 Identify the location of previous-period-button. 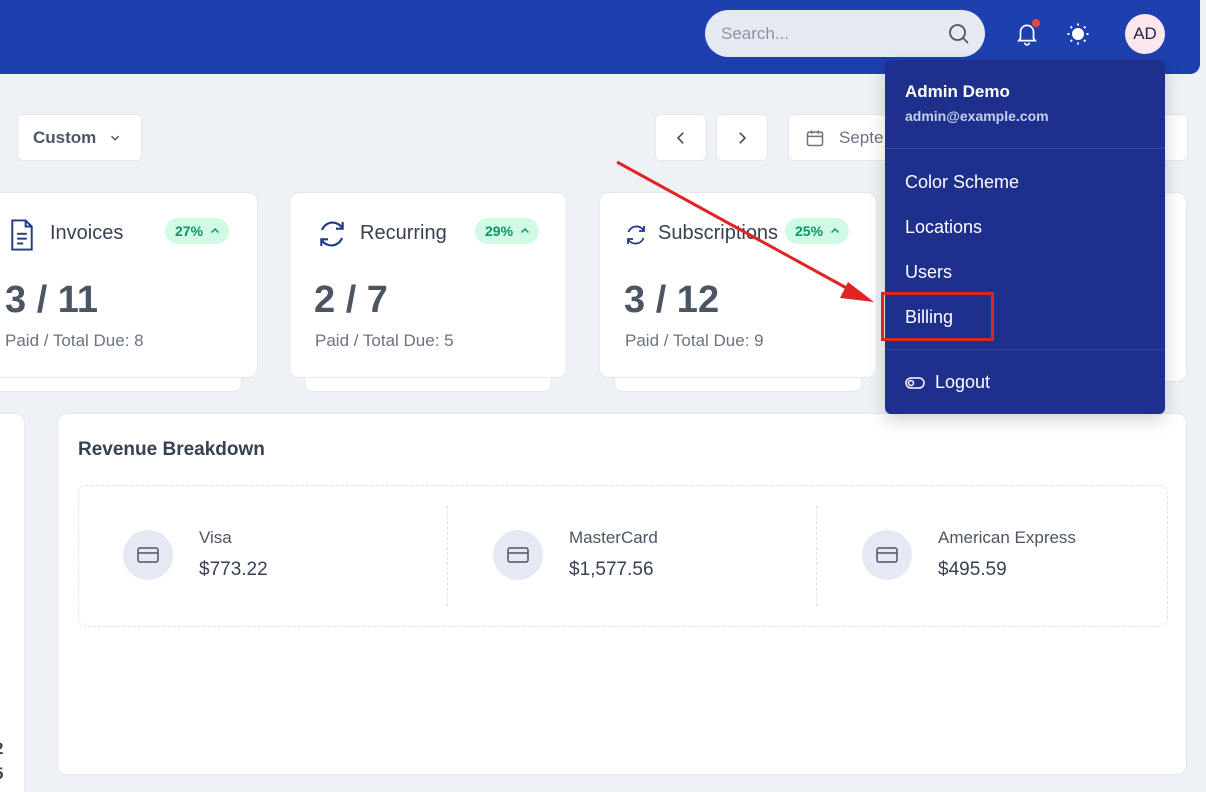
(681, 137).